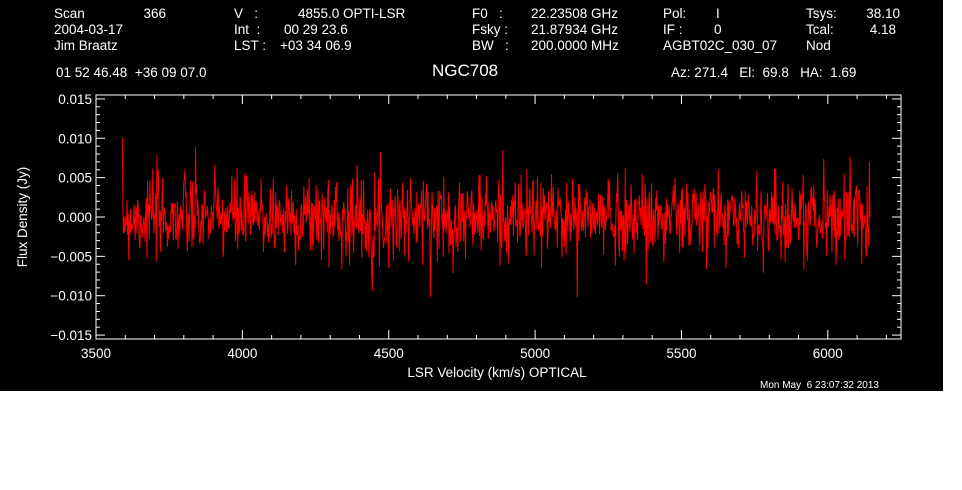  Describe the element at coordinates (673, 29) in the screenshot. I see `if-label: IF :` at that location.